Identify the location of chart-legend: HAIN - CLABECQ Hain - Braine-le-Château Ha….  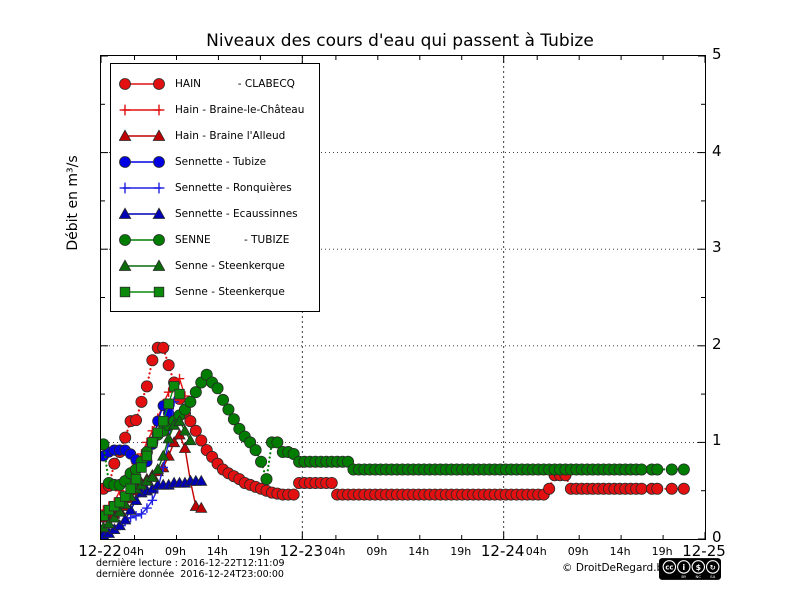
(215, 187).